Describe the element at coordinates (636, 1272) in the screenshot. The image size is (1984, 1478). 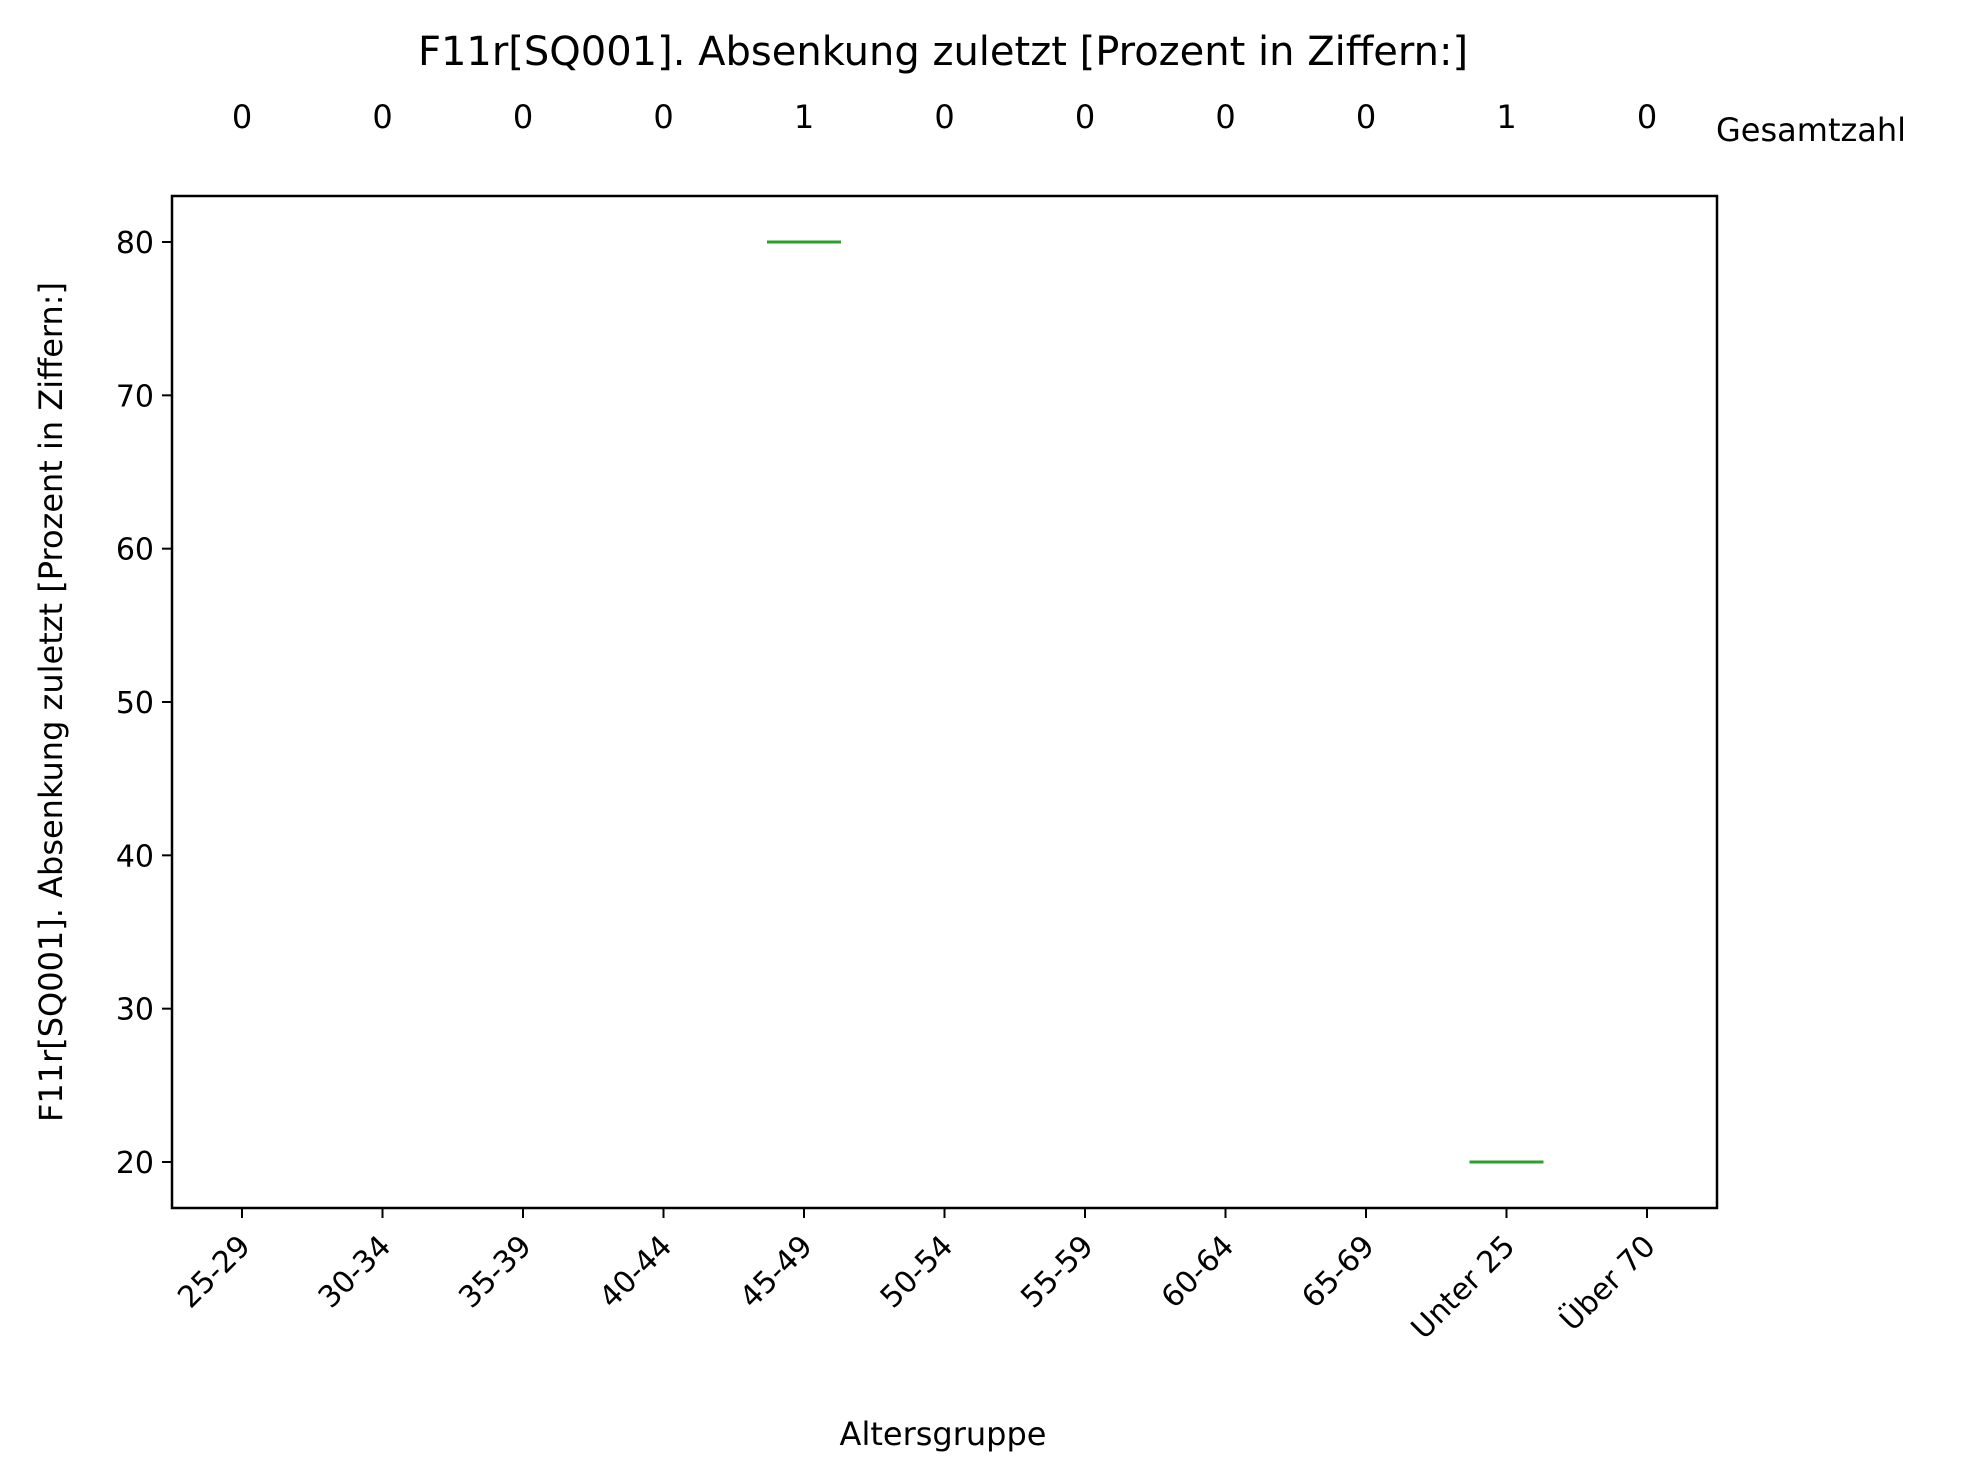
I see `x-tick-label: 40-44` at that location.